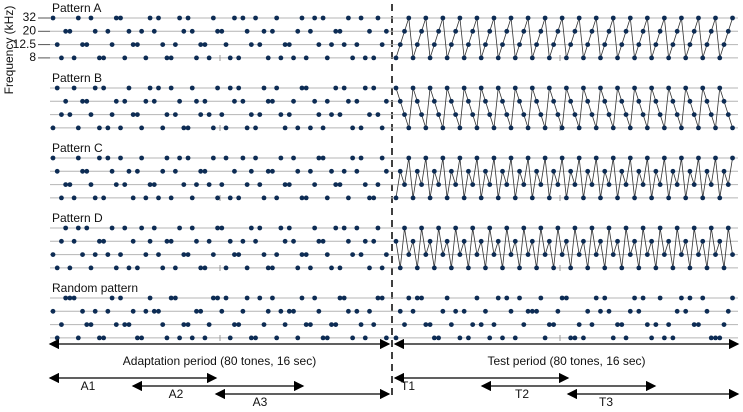 The image size is (743, 412). What do you see at coordinates (76, 8) in the screenshot?
I see `panel-title: Pattern A` at bounding box center [76, 8].